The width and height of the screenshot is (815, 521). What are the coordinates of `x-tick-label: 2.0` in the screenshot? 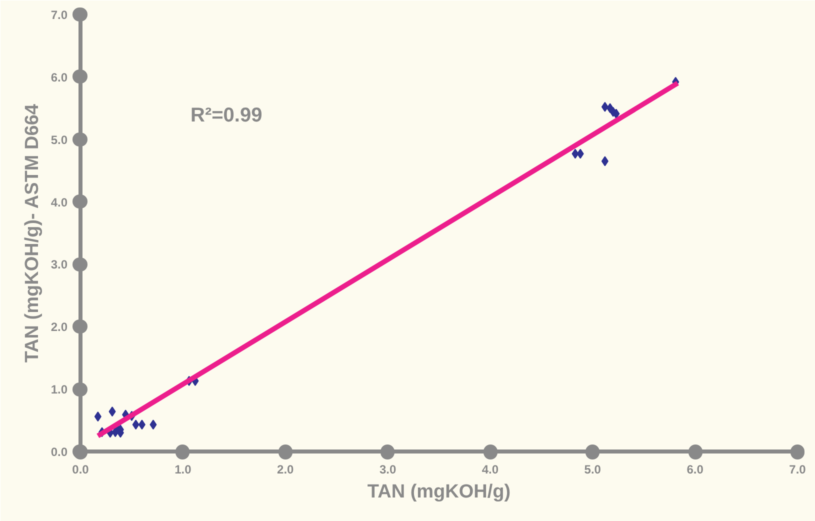 It's located at (285, 469).